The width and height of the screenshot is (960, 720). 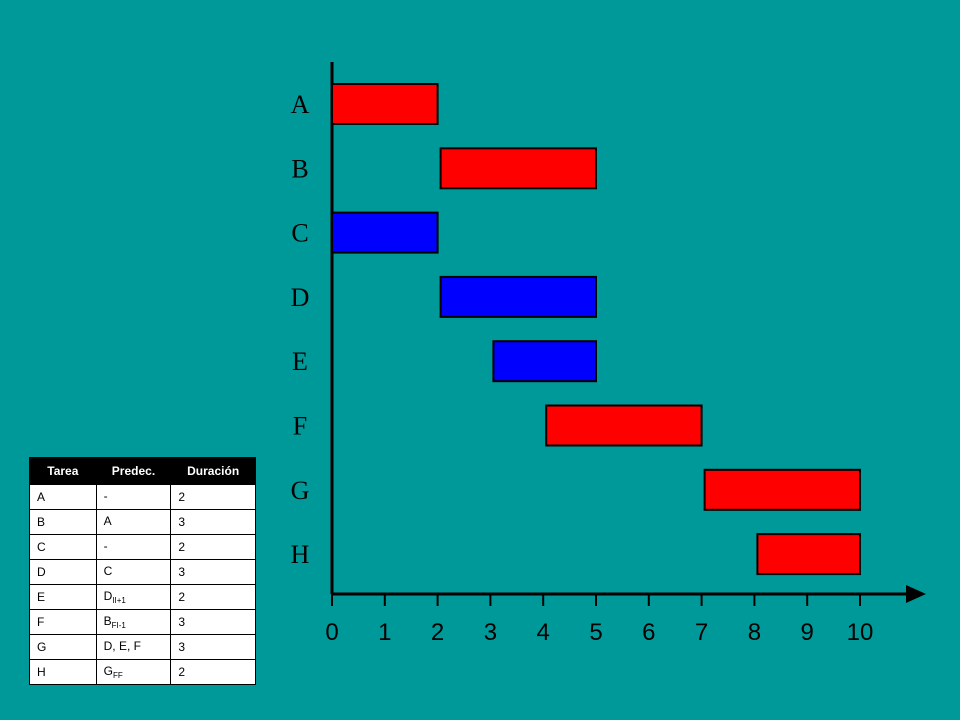 I want to click on x-tick-label: 0, so click(x=331, y=632).